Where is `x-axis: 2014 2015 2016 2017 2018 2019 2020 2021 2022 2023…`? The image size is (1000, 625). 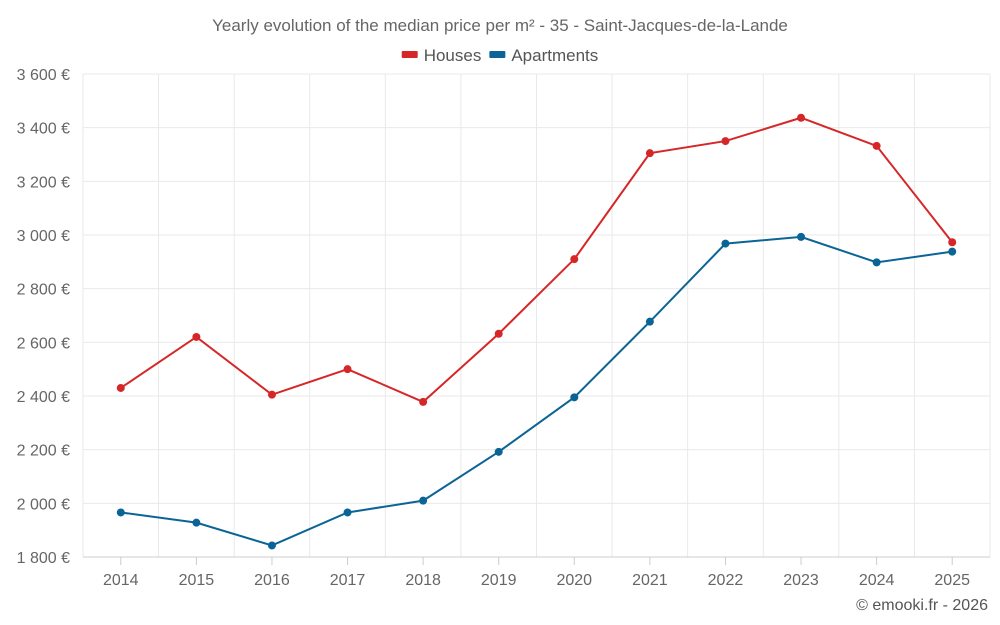
x-axis: 2014 2015 2016 2017 2018 2019 2020 2021 2022 2023… is located at coordinates (536, 573).